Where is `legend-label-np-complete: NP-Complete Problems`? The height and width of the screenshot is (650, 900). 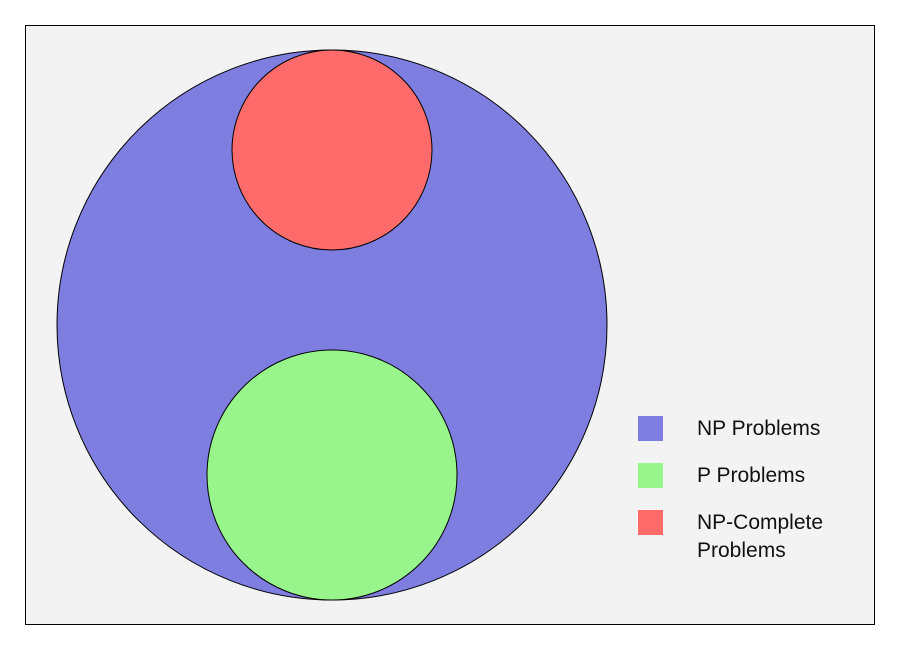 legend-label-np-complete: NP-Complete Problems is located at coordinates (760, 536).